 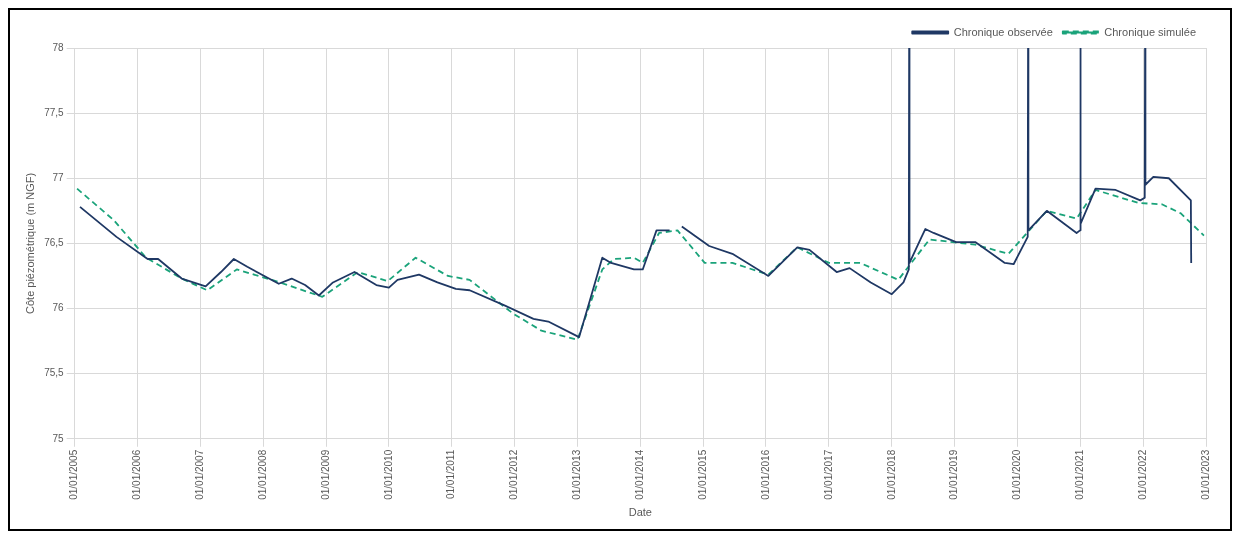 I want to click on y-tick-label: 78, so click(x=58, y=47).